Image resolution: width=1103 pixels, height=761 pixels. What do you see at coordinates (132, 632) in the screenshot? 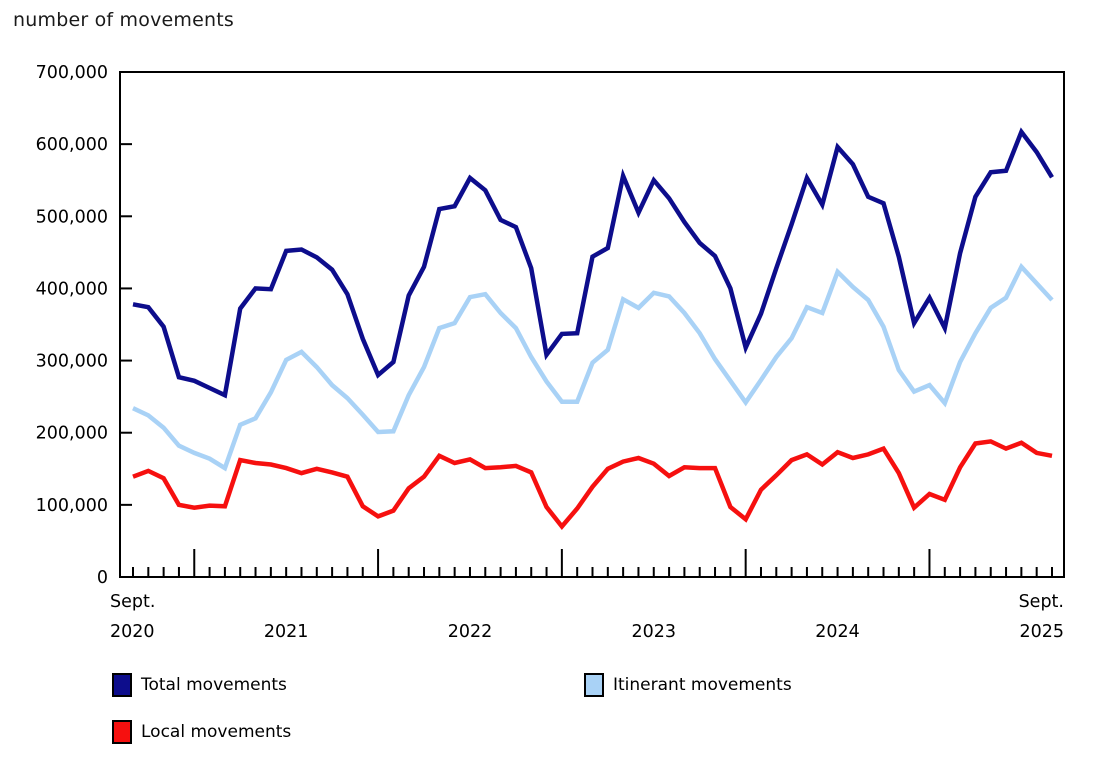
I see `x-label-start-year: 2020` at bounding box center [132, 632].